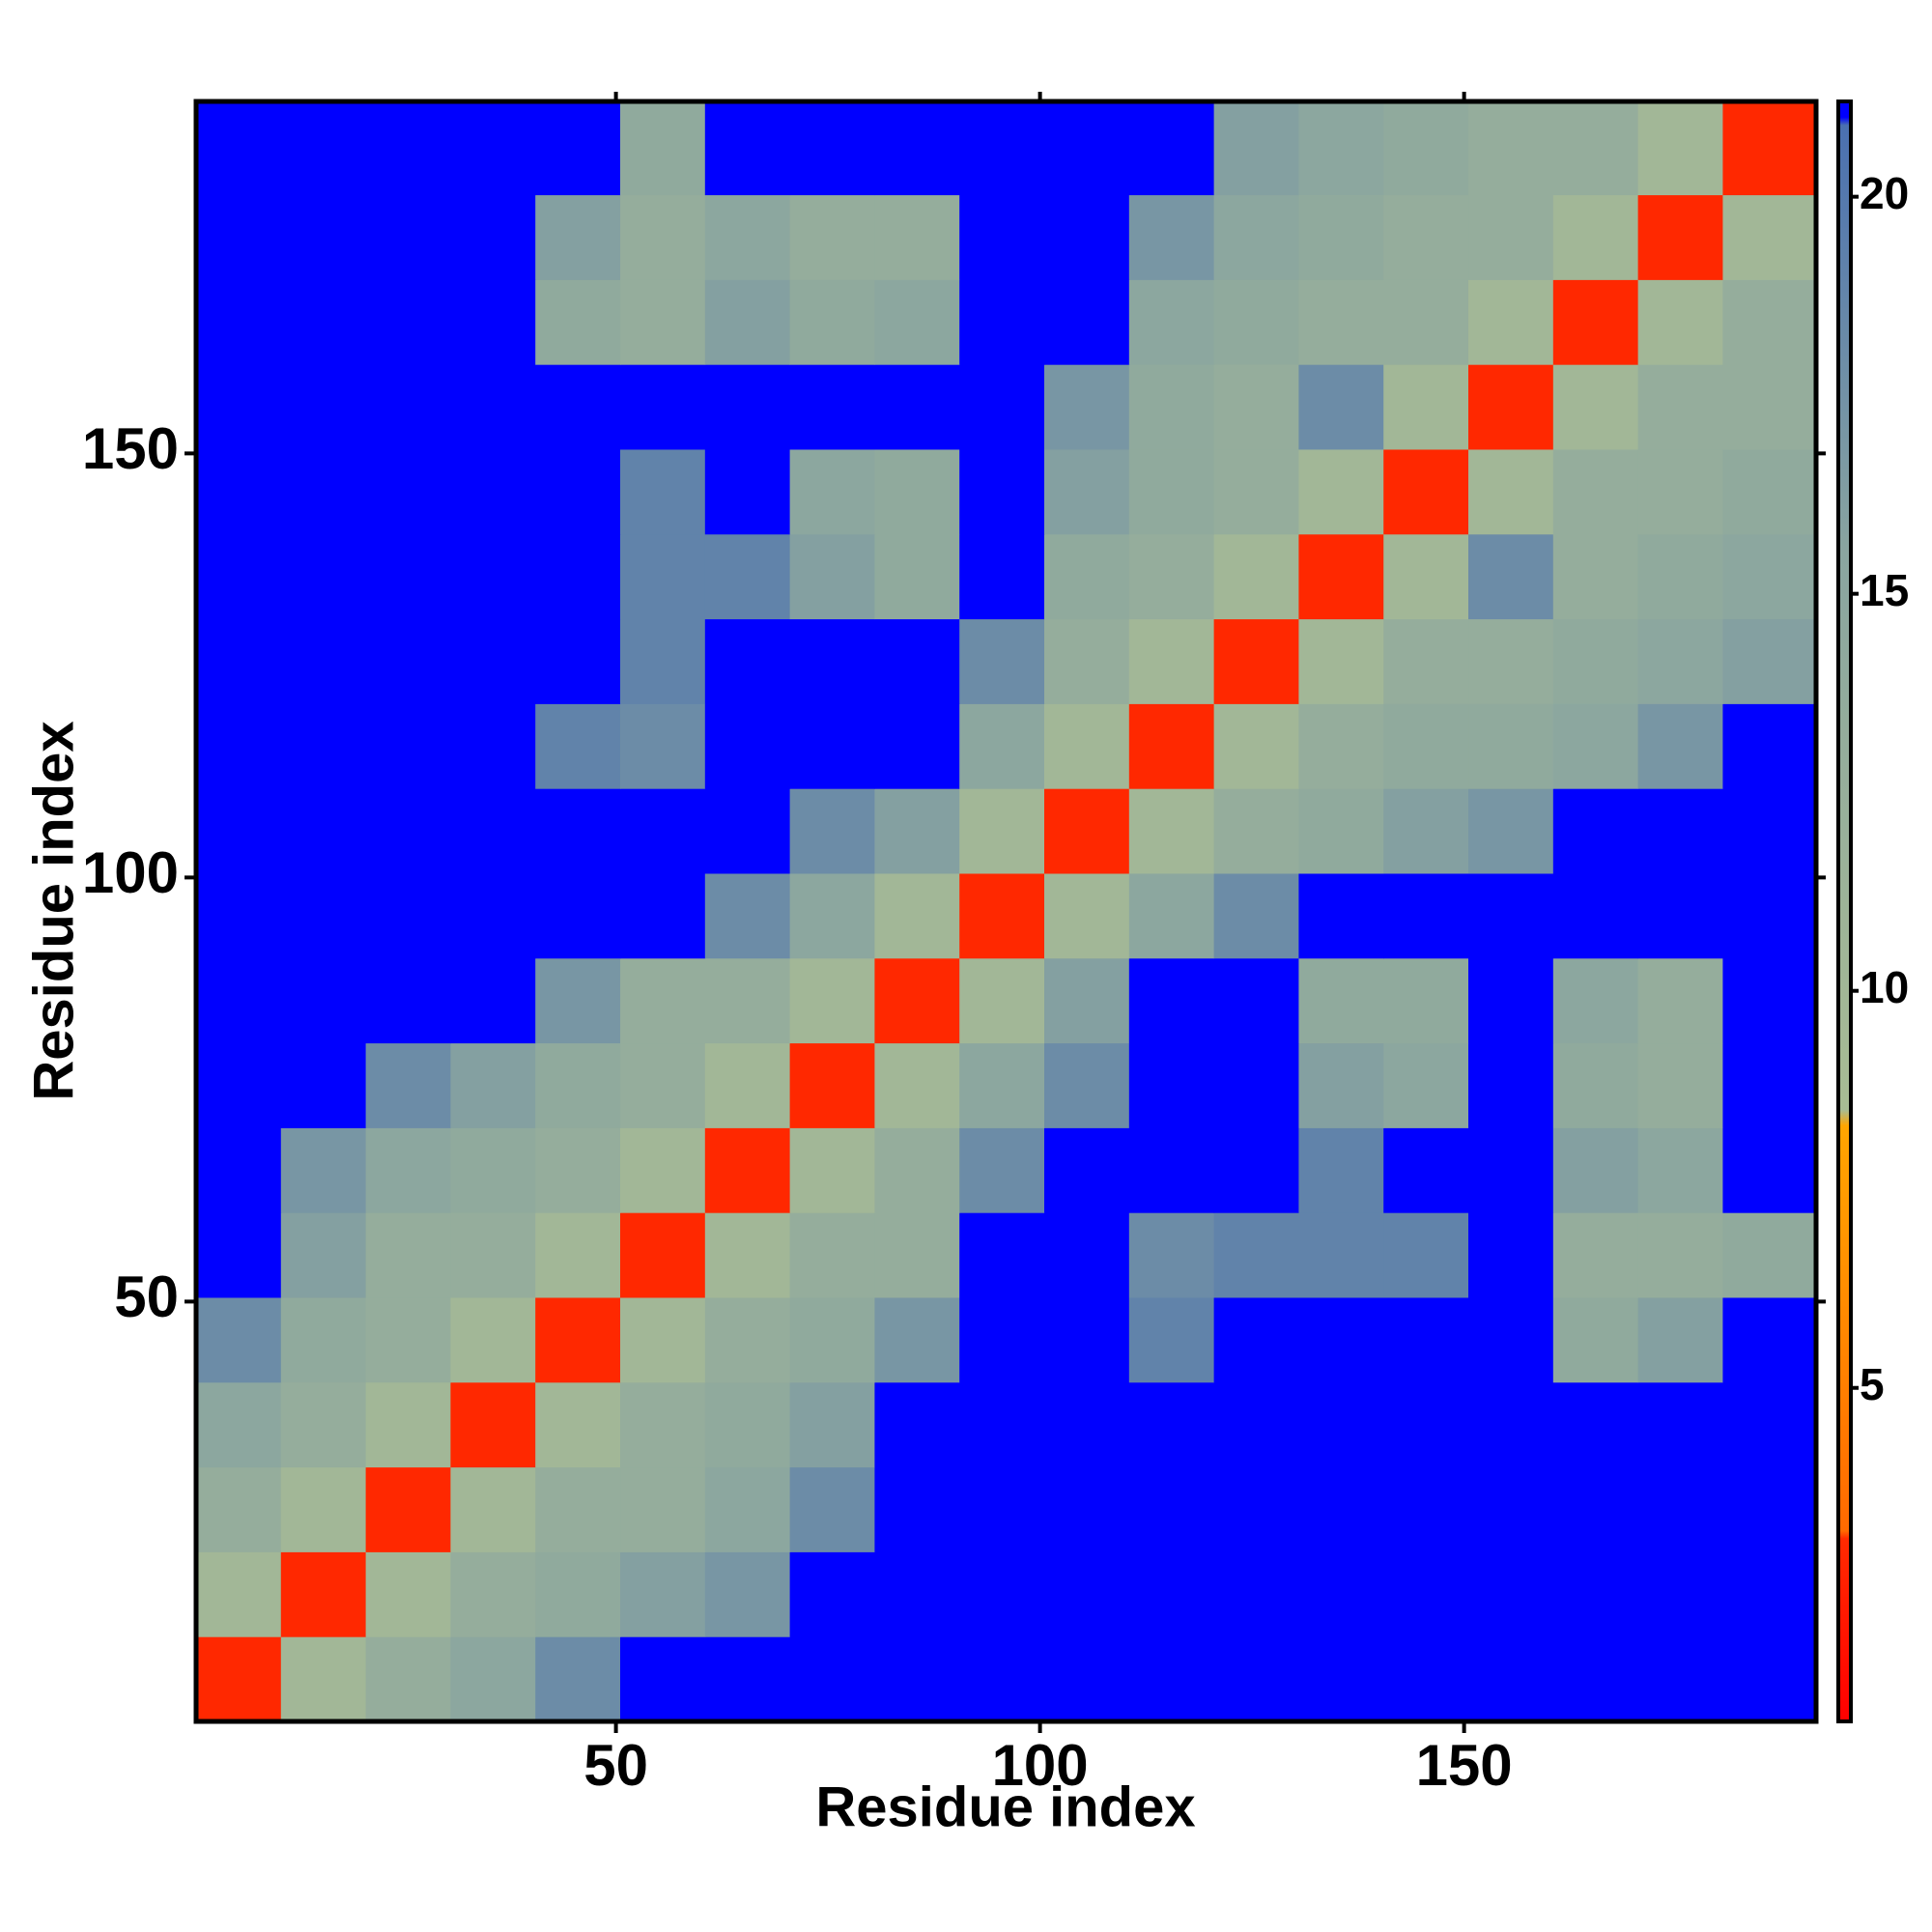 The height and width of the screenshot is (1932, 1932). I want to click on x-tick-label: 150, so click(1464, 1765).